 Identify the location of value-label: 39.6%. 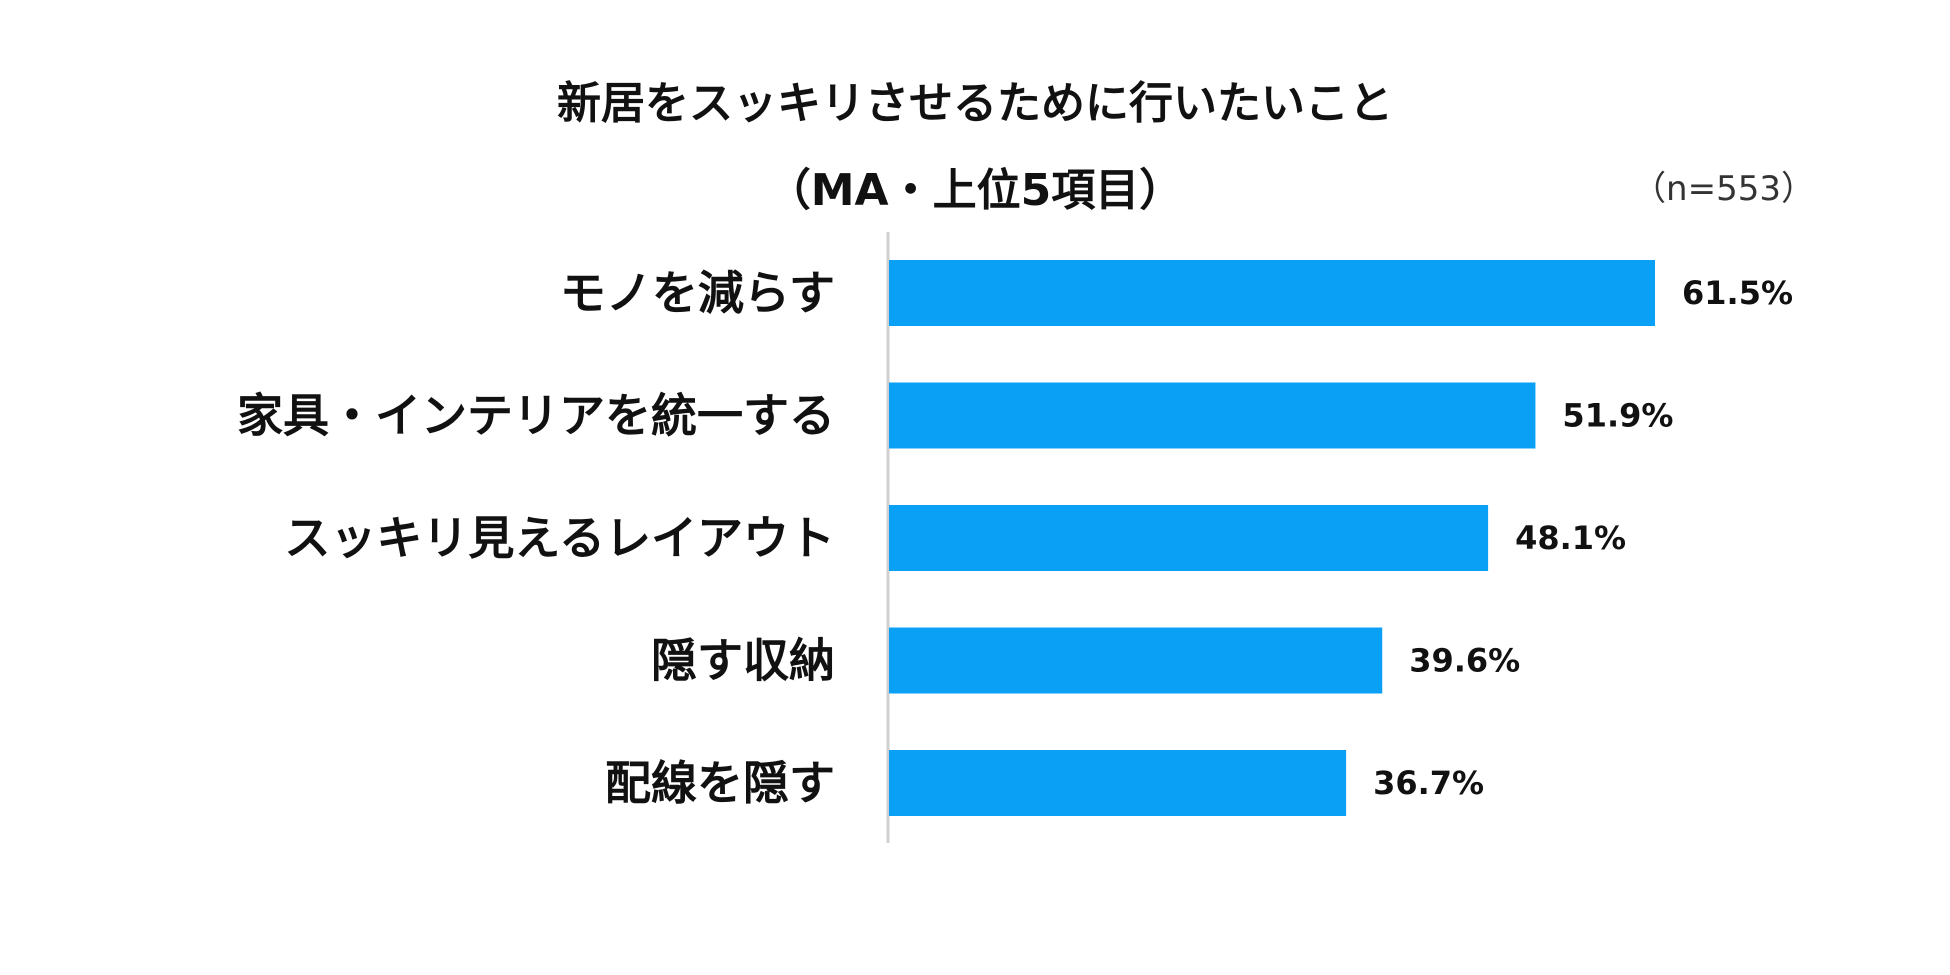
(1464, 661).